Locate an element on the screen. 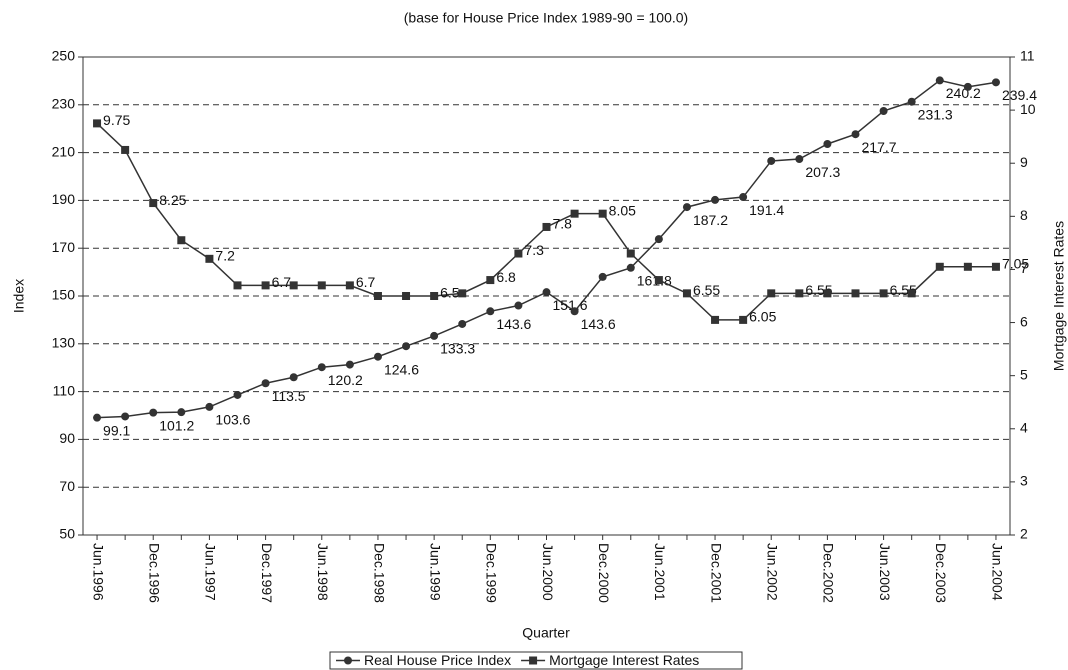 The width and height of the screenshot is (1068, 670). data-label: 239.4 is located at coordinates (1019, 95).